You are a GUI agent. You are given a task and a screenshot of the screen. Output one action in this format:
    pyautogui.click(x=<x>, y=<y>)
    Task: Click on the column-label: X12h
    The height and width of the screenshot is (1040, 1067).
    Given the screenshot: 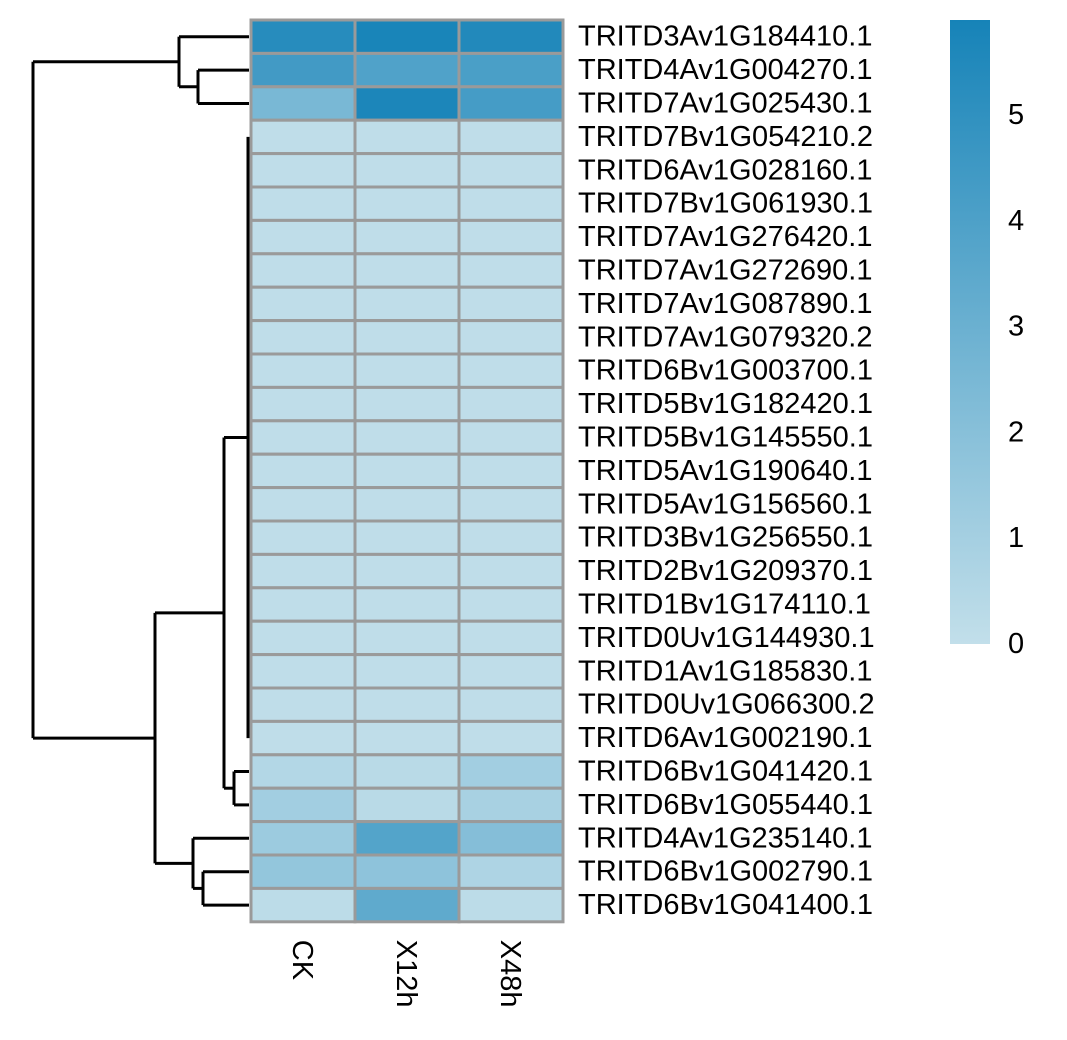 What is the action you would take?
    pyautogui.click(x=406, y=974)
    